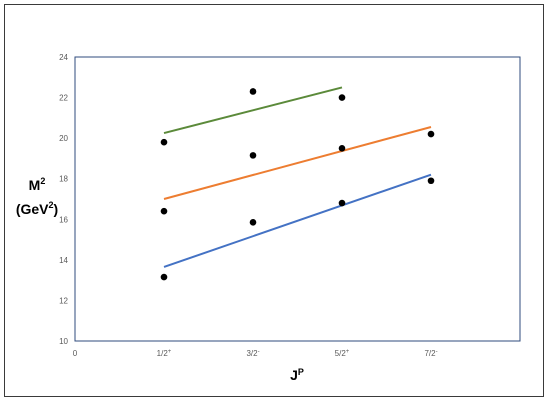  What do you see at coordinates (63, 179) in the screenshot?
I see `y-tick-label: 18` at bounding box center [63, 179].